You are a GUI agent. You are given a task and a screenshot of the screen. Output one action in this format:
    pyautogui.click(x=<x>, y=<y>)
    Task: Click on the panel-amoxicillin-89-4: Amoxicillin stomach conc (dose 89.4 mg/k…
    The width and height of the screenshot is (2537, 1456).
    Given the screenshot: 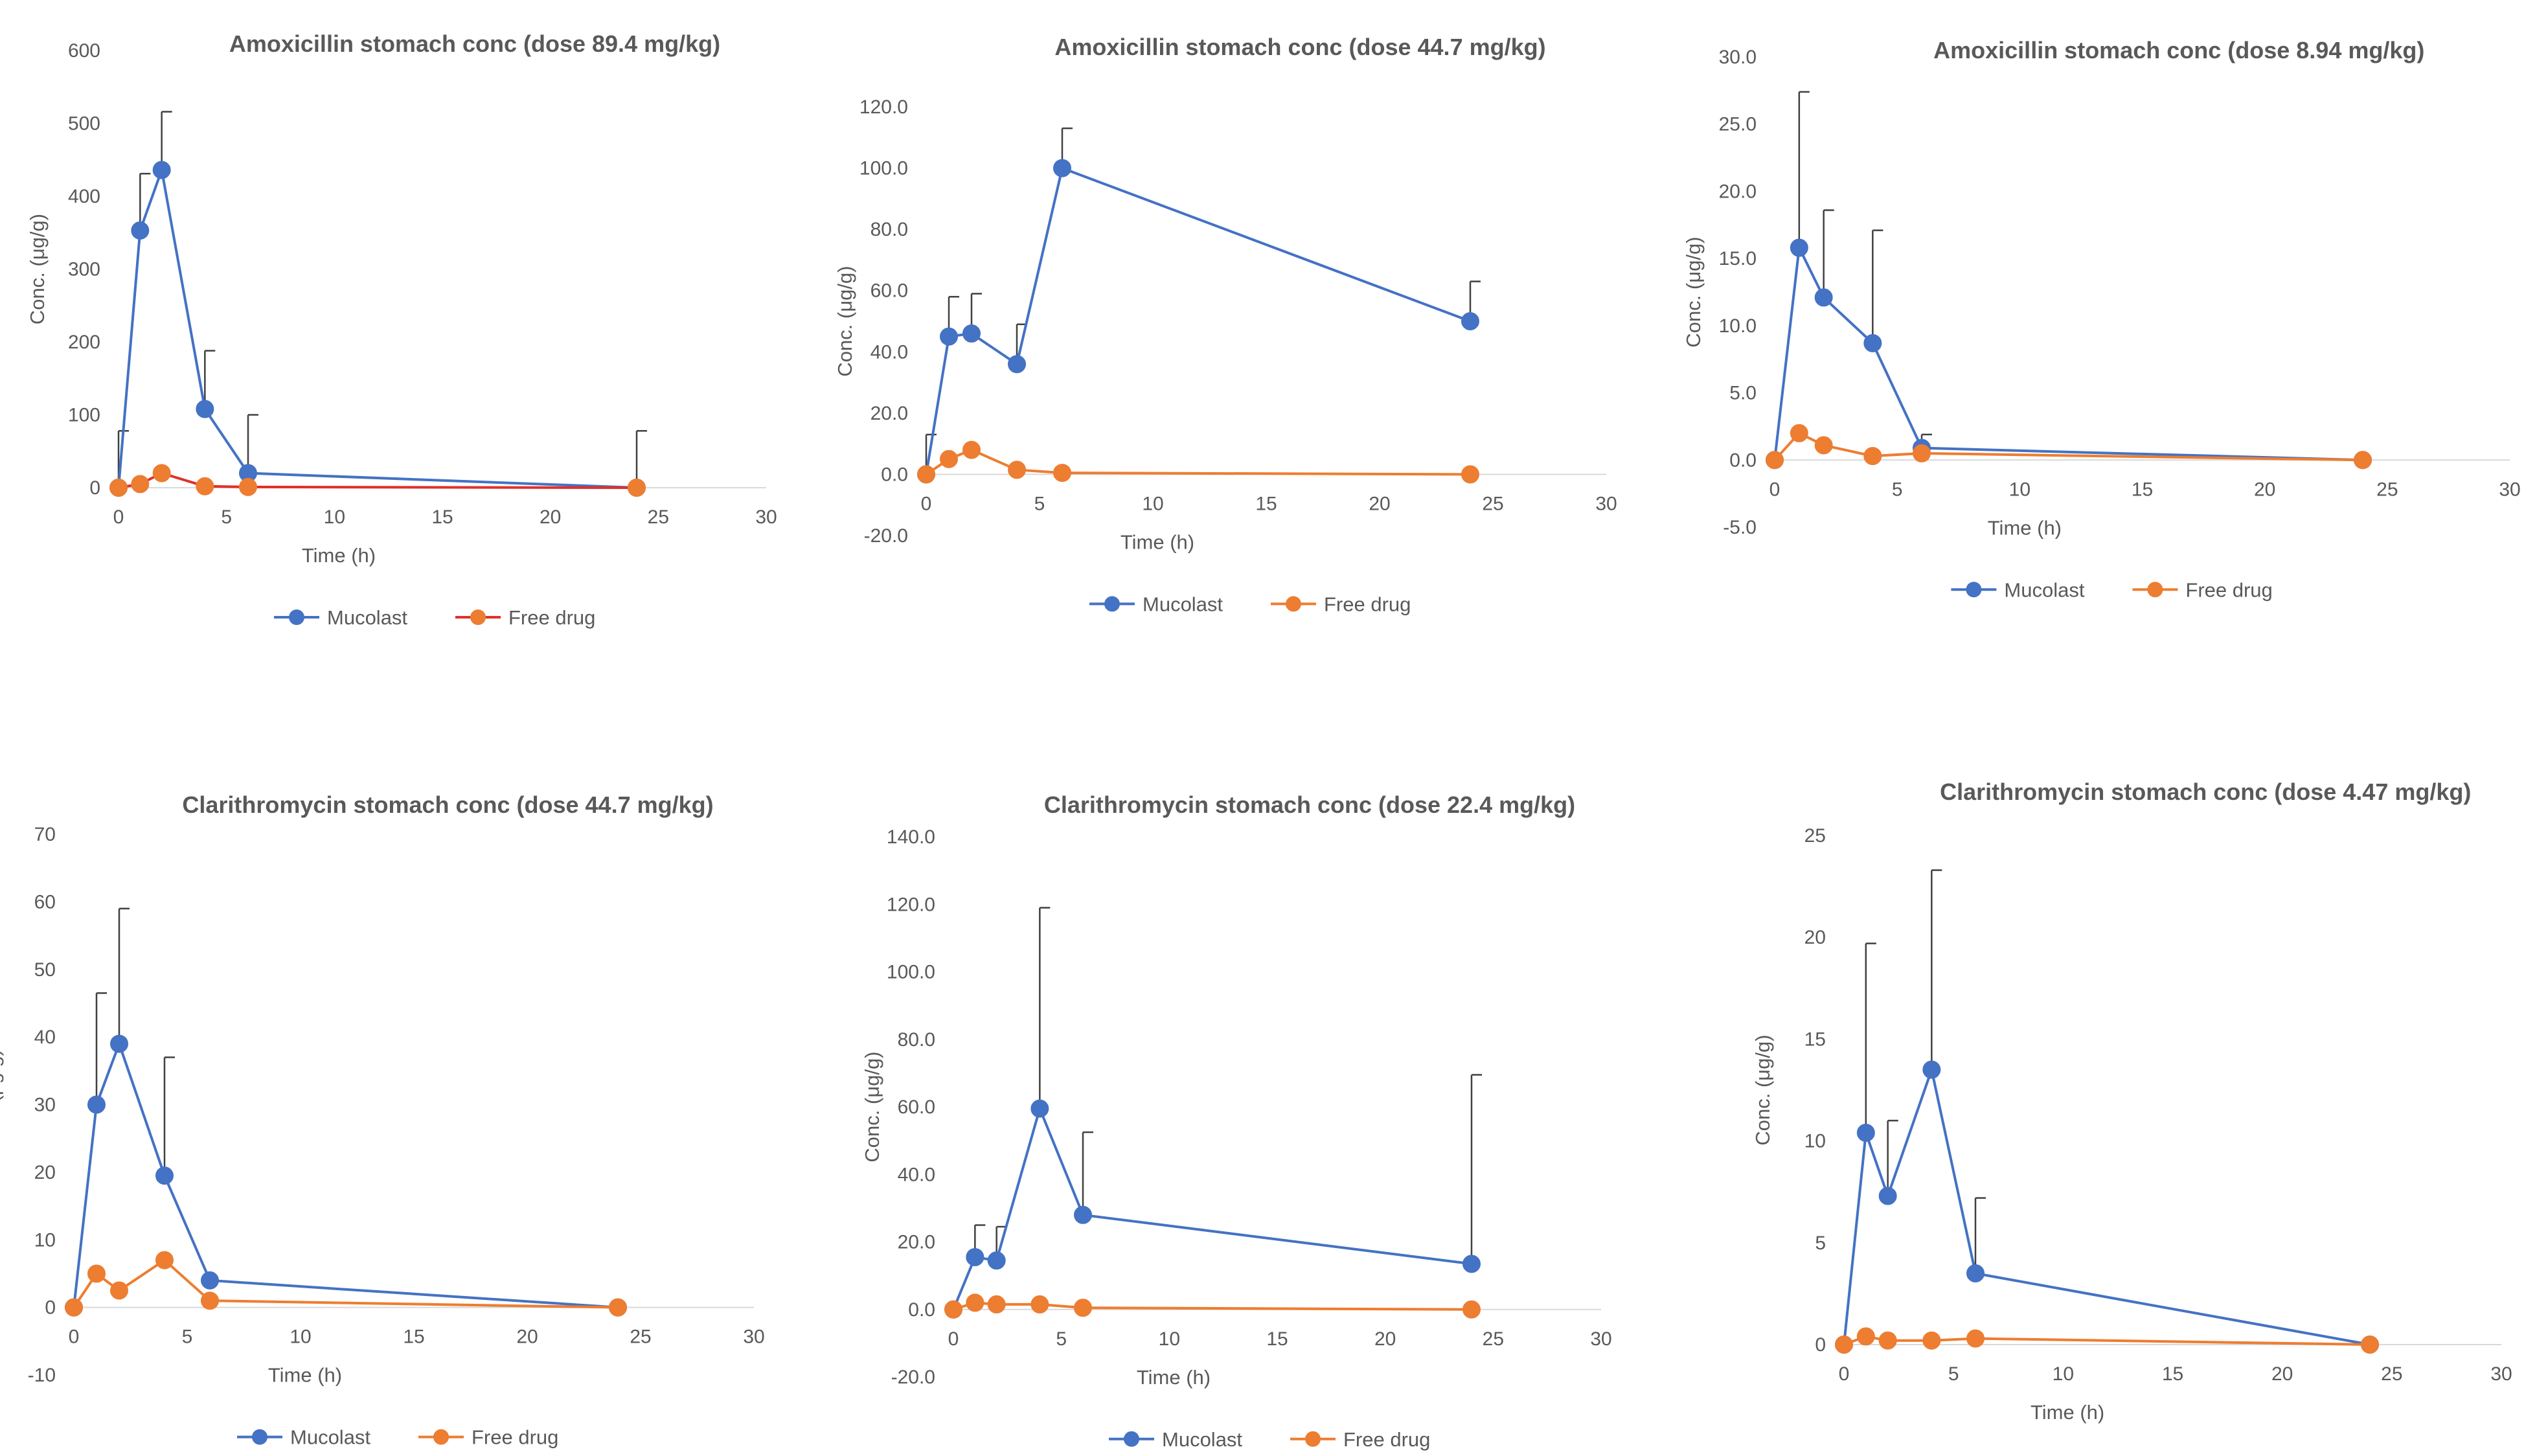 What is the action you would take?
    pyautogui.click(x=421, y=324)
    